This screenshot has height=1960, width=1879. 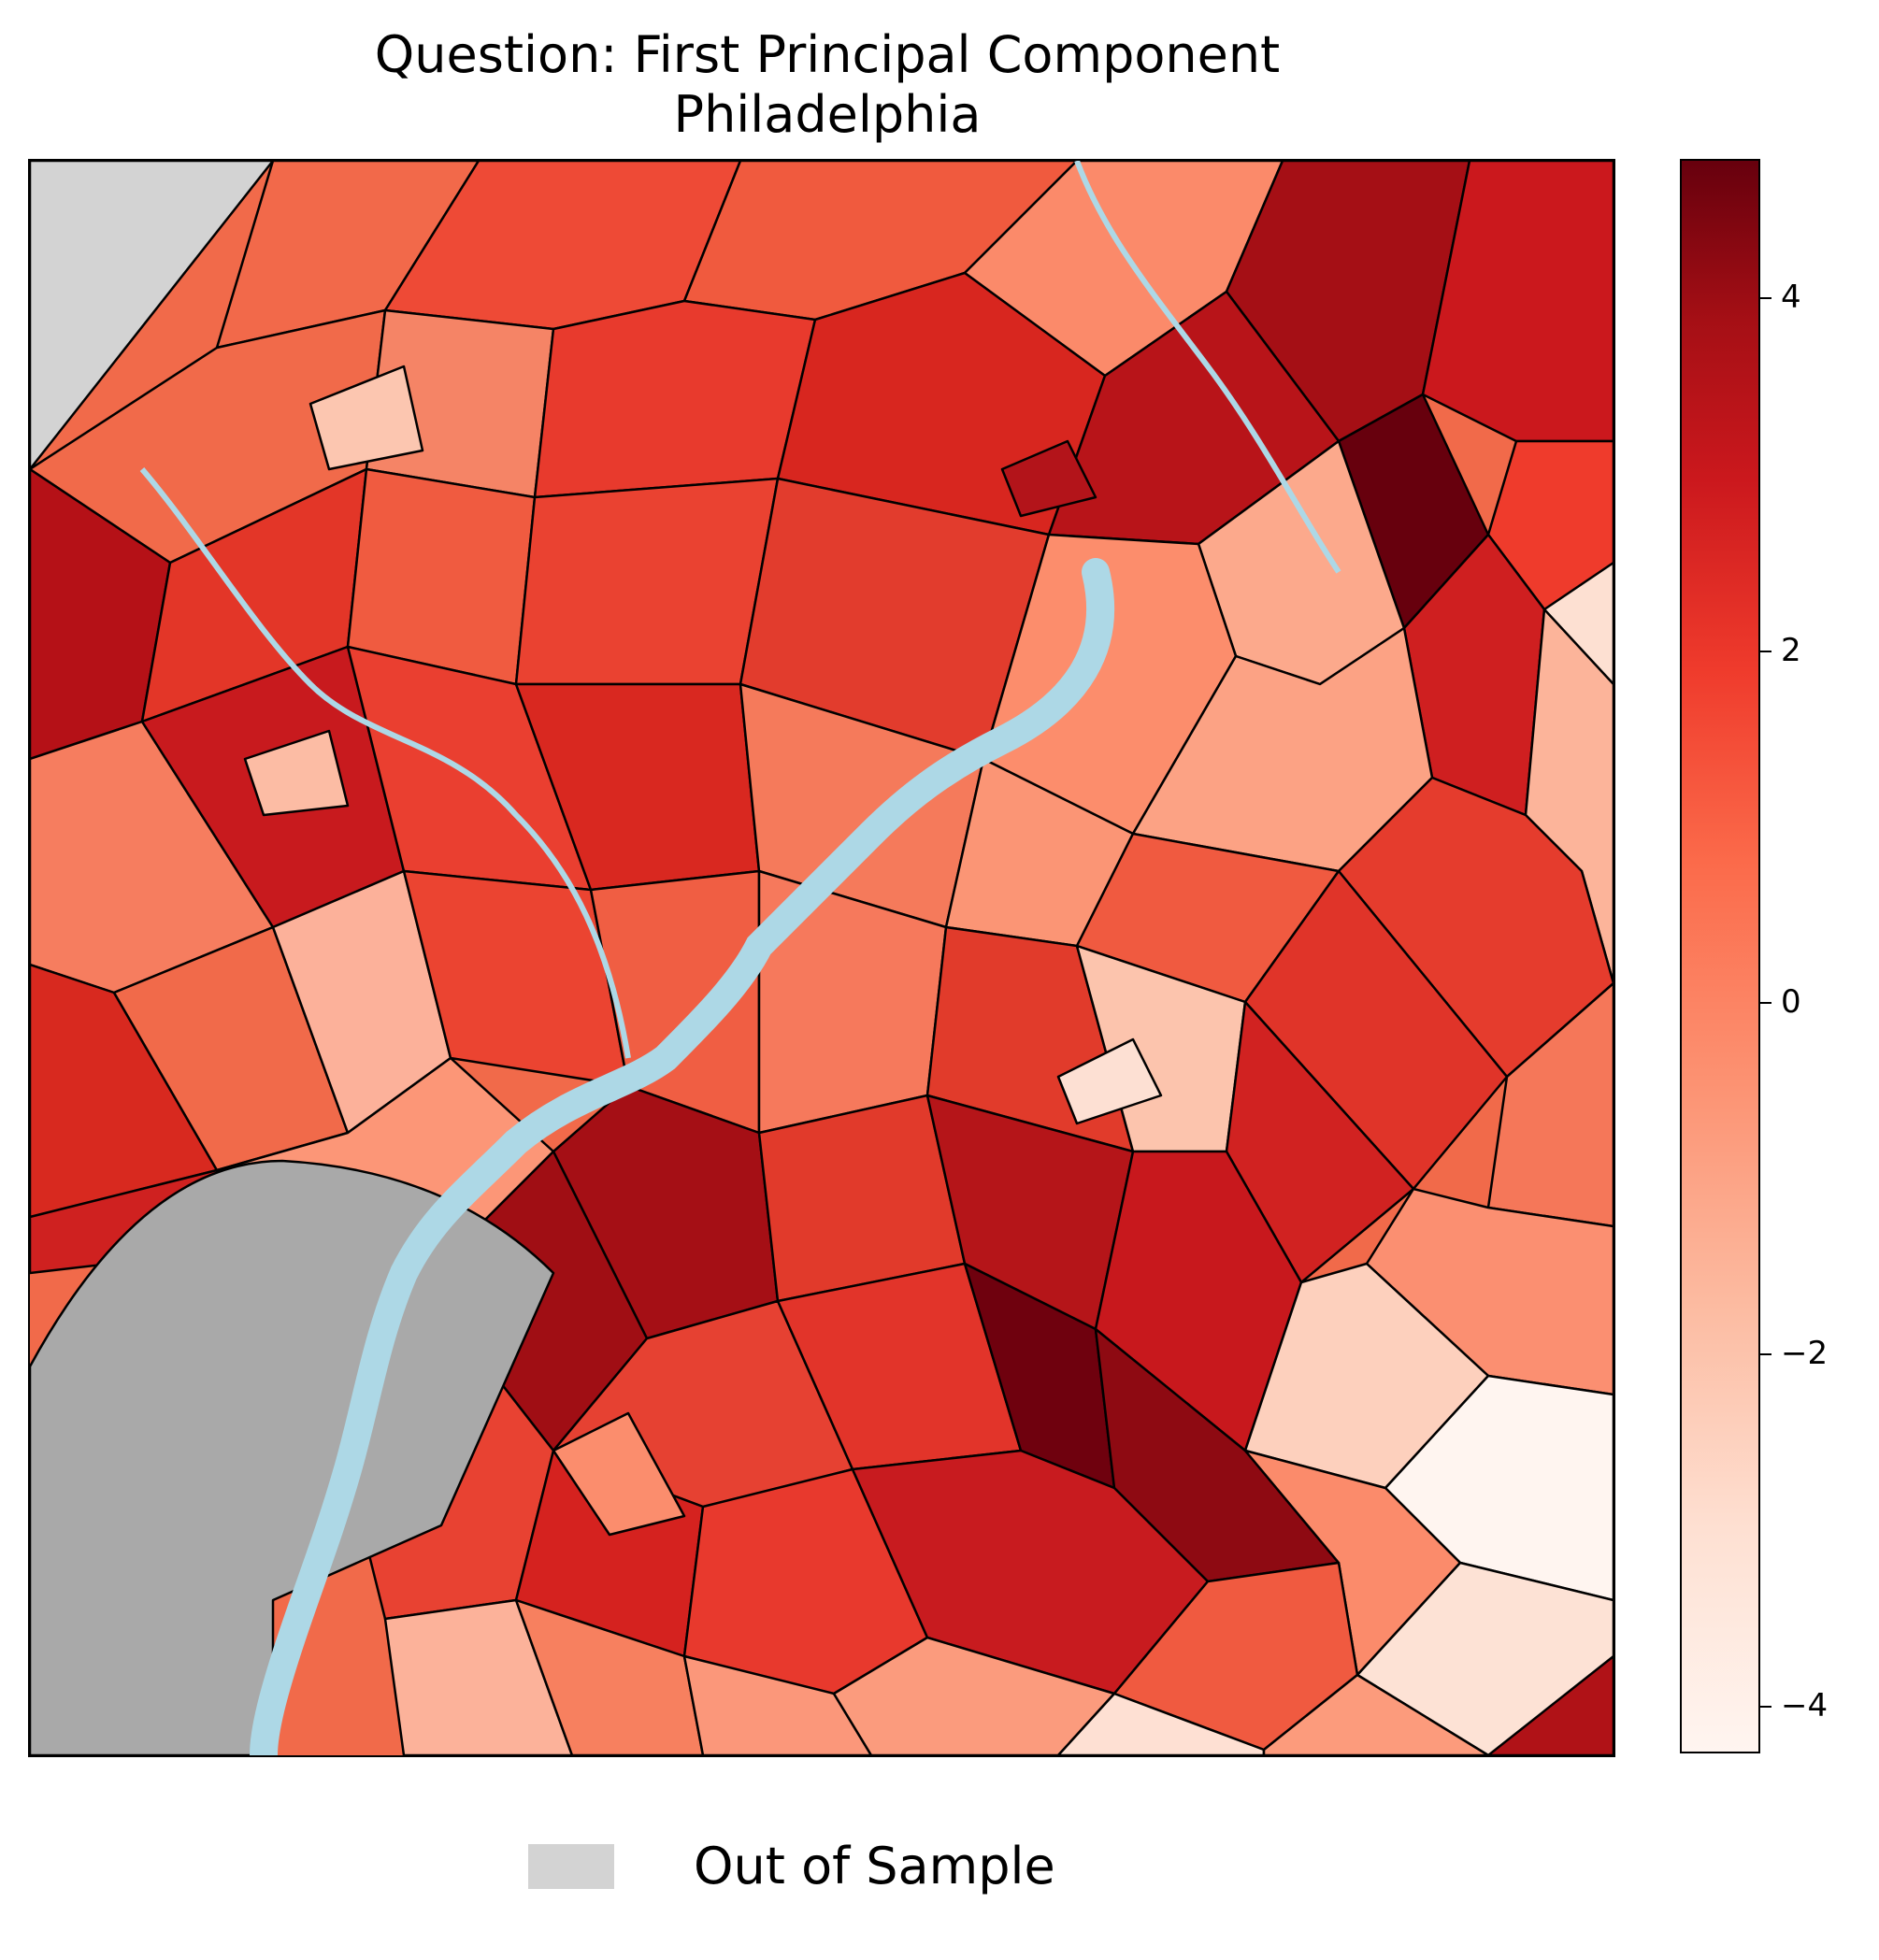 What do you see at coordinates (1791, 650) in the screenshot?
I see `colorbar-tick-label: 2` at bounding box center [1791, 650].